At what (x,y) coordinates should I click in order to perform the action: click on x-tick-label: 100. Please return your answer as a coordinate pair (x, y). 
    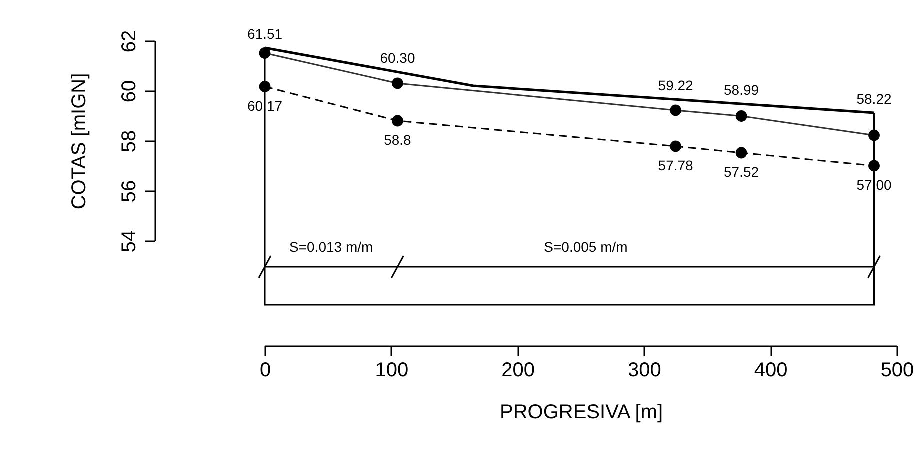
    Looking at the image, I should click on (392, 371).